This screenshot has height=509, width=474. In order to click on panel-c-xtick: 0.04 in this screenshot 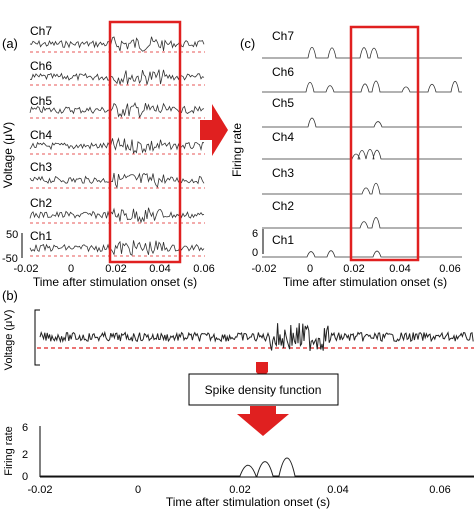, I will do `click(399, 269)`.